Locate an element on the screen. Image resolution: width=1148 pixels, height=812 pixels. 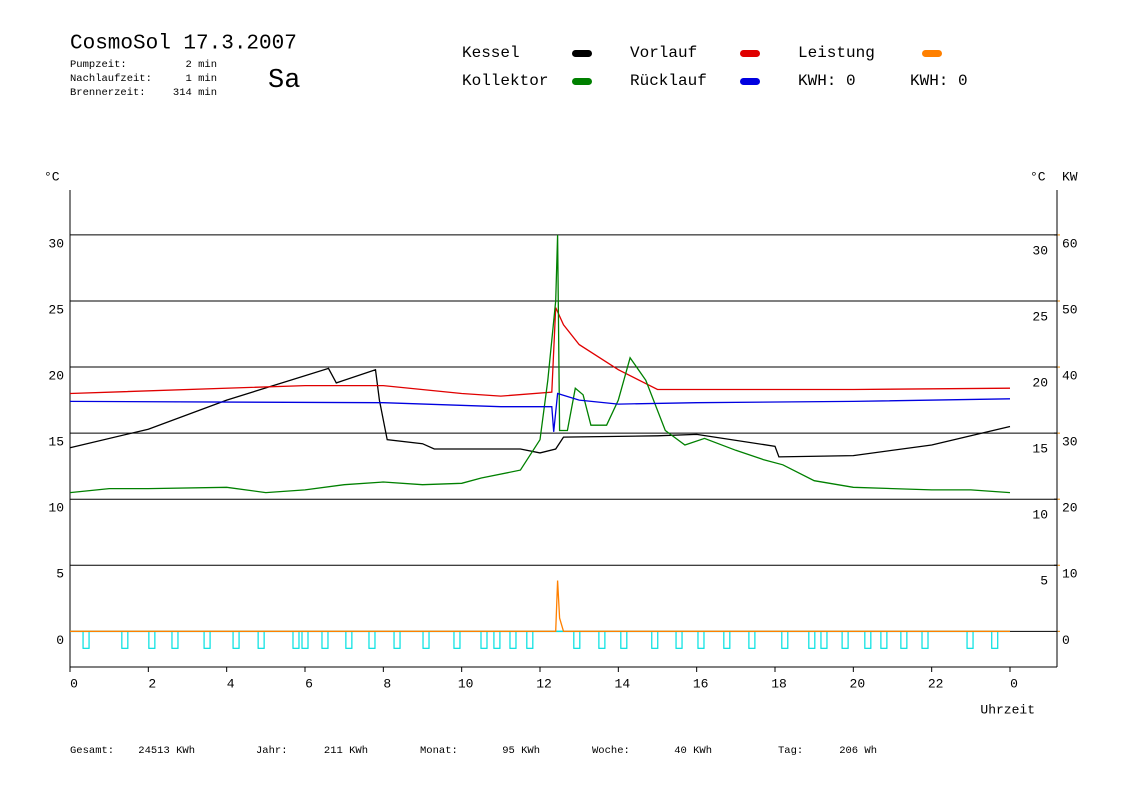
y-right-tick-label: 5 is located at coordinates (1044, 581).